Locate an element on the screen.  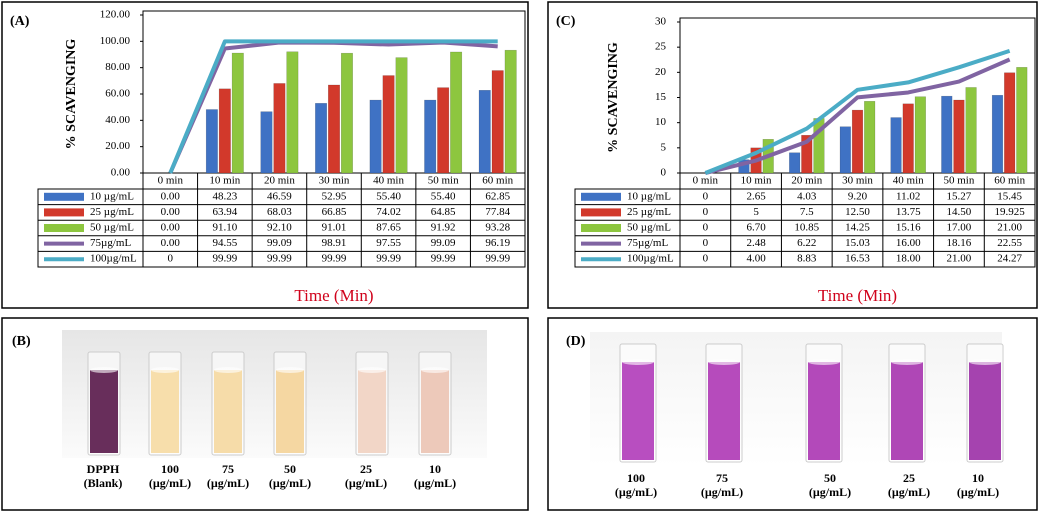
cuvette-caption: 100 is located at coordinates (636, 478).